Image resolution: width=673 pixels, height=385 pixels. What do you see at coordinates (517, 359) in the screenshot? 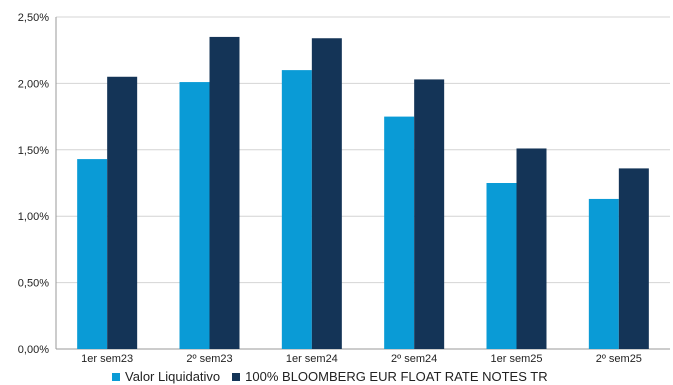
I see `x-tick-label: 1er sem25` at bounding box center [517, 359].